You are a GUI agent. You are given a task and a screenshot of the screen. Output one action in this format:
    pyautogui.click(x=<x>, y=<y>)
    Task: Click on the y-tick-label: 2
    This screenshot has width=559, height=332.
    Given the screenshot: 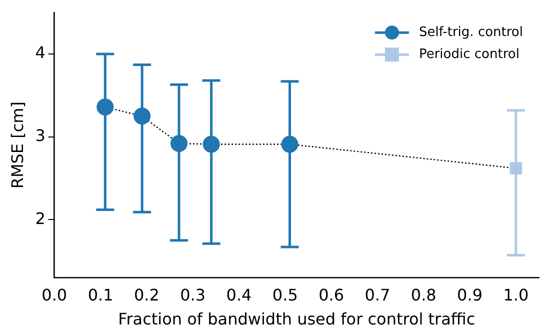 What is the action you would take?
    pyautogui.click(x=40, y=218)
    